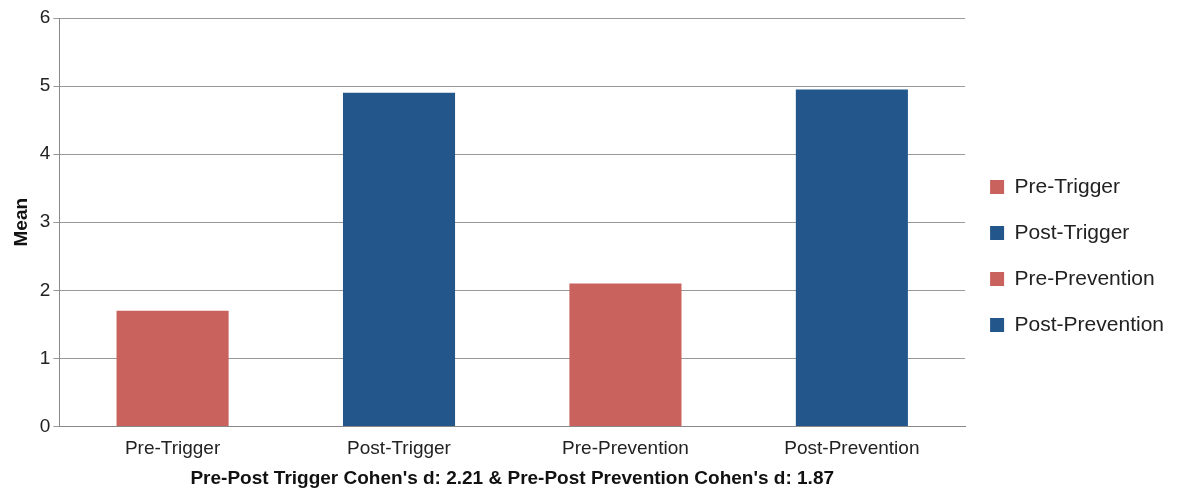 The height and width of the screenshot is (498, 1184). Describe the element at coordinates (20, 222) in the screenshot. I see `y-axis-title: Mean` at that location.